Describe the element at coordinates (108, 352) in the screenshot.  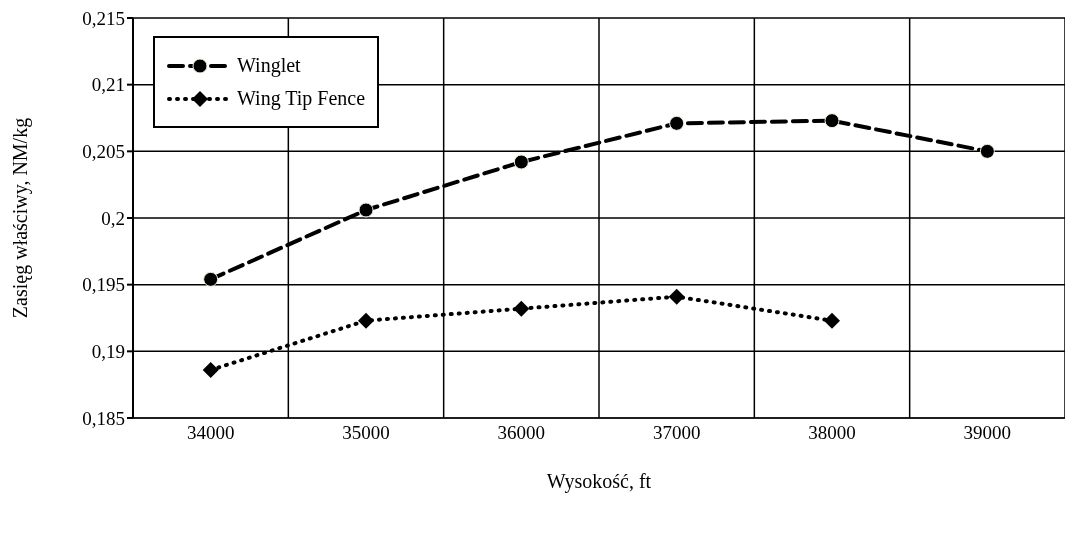
I see `y-tick-label: 0,19` at that location.